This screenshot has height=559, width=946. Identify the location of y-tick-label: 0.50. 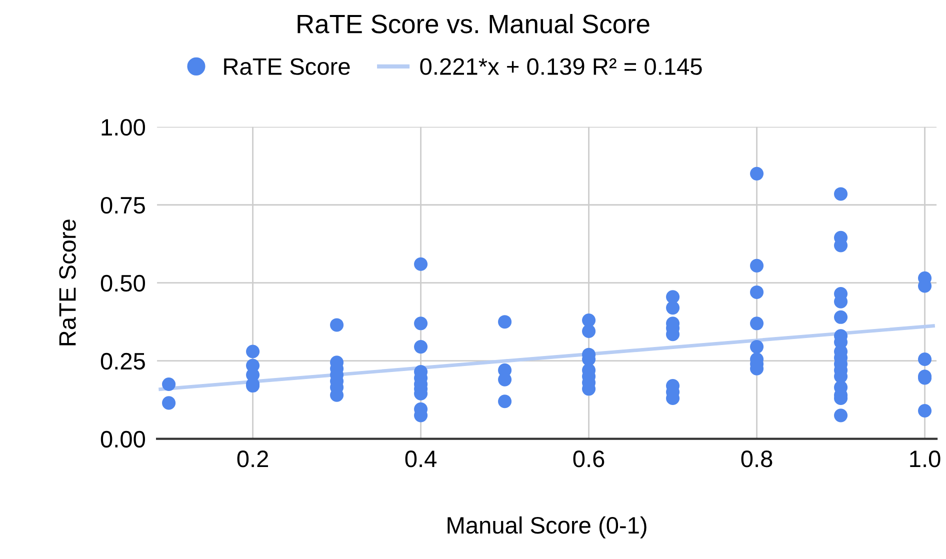
(123, 283).